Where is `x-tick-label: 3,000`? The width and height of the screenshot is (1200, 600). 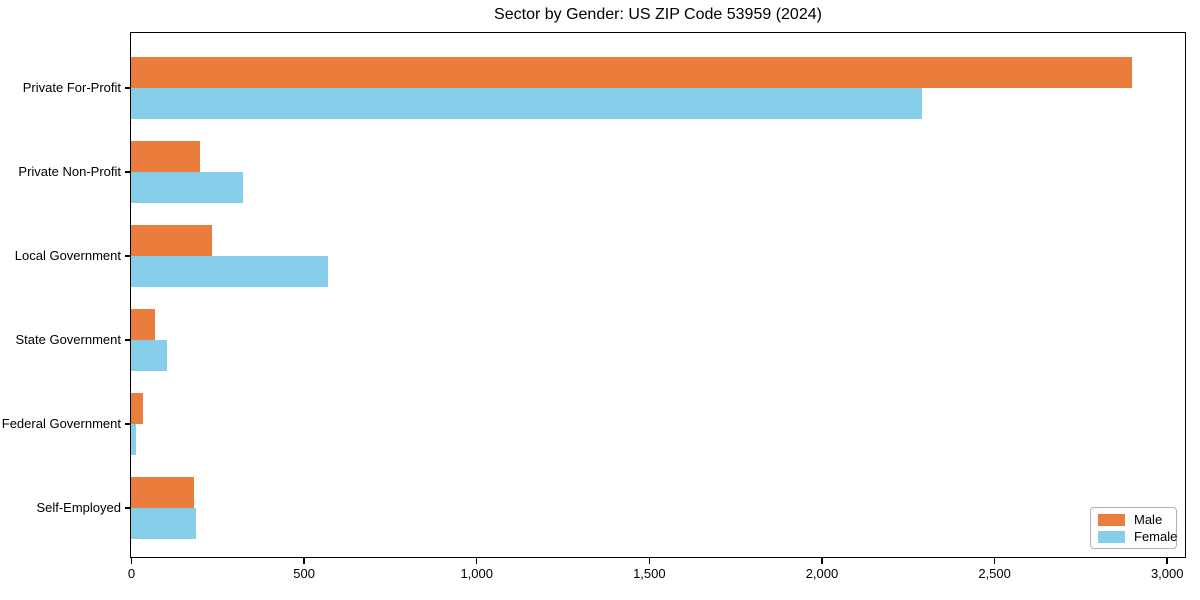
x-tick-label: 3,000 is located at coordinates (1167, 573).